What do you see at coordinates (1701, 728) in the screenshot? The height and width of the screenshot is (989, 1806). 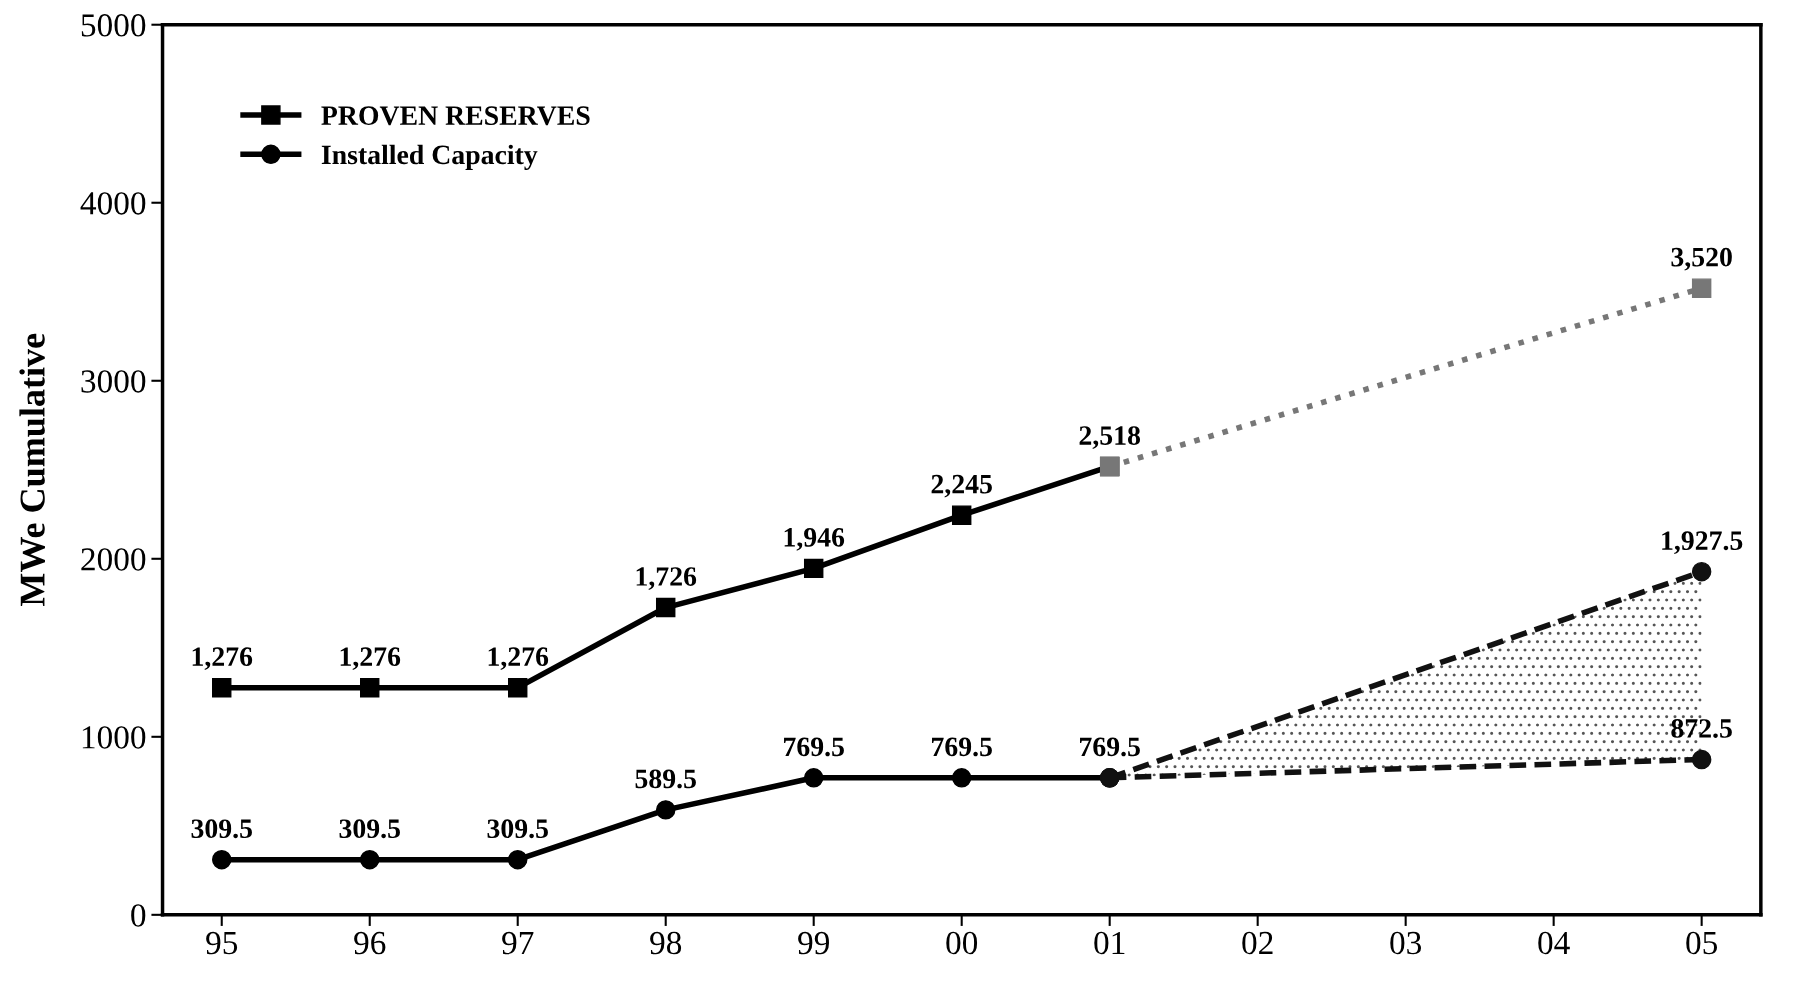 I see `data-label: 872.5` at bounding box center [1701, 728].